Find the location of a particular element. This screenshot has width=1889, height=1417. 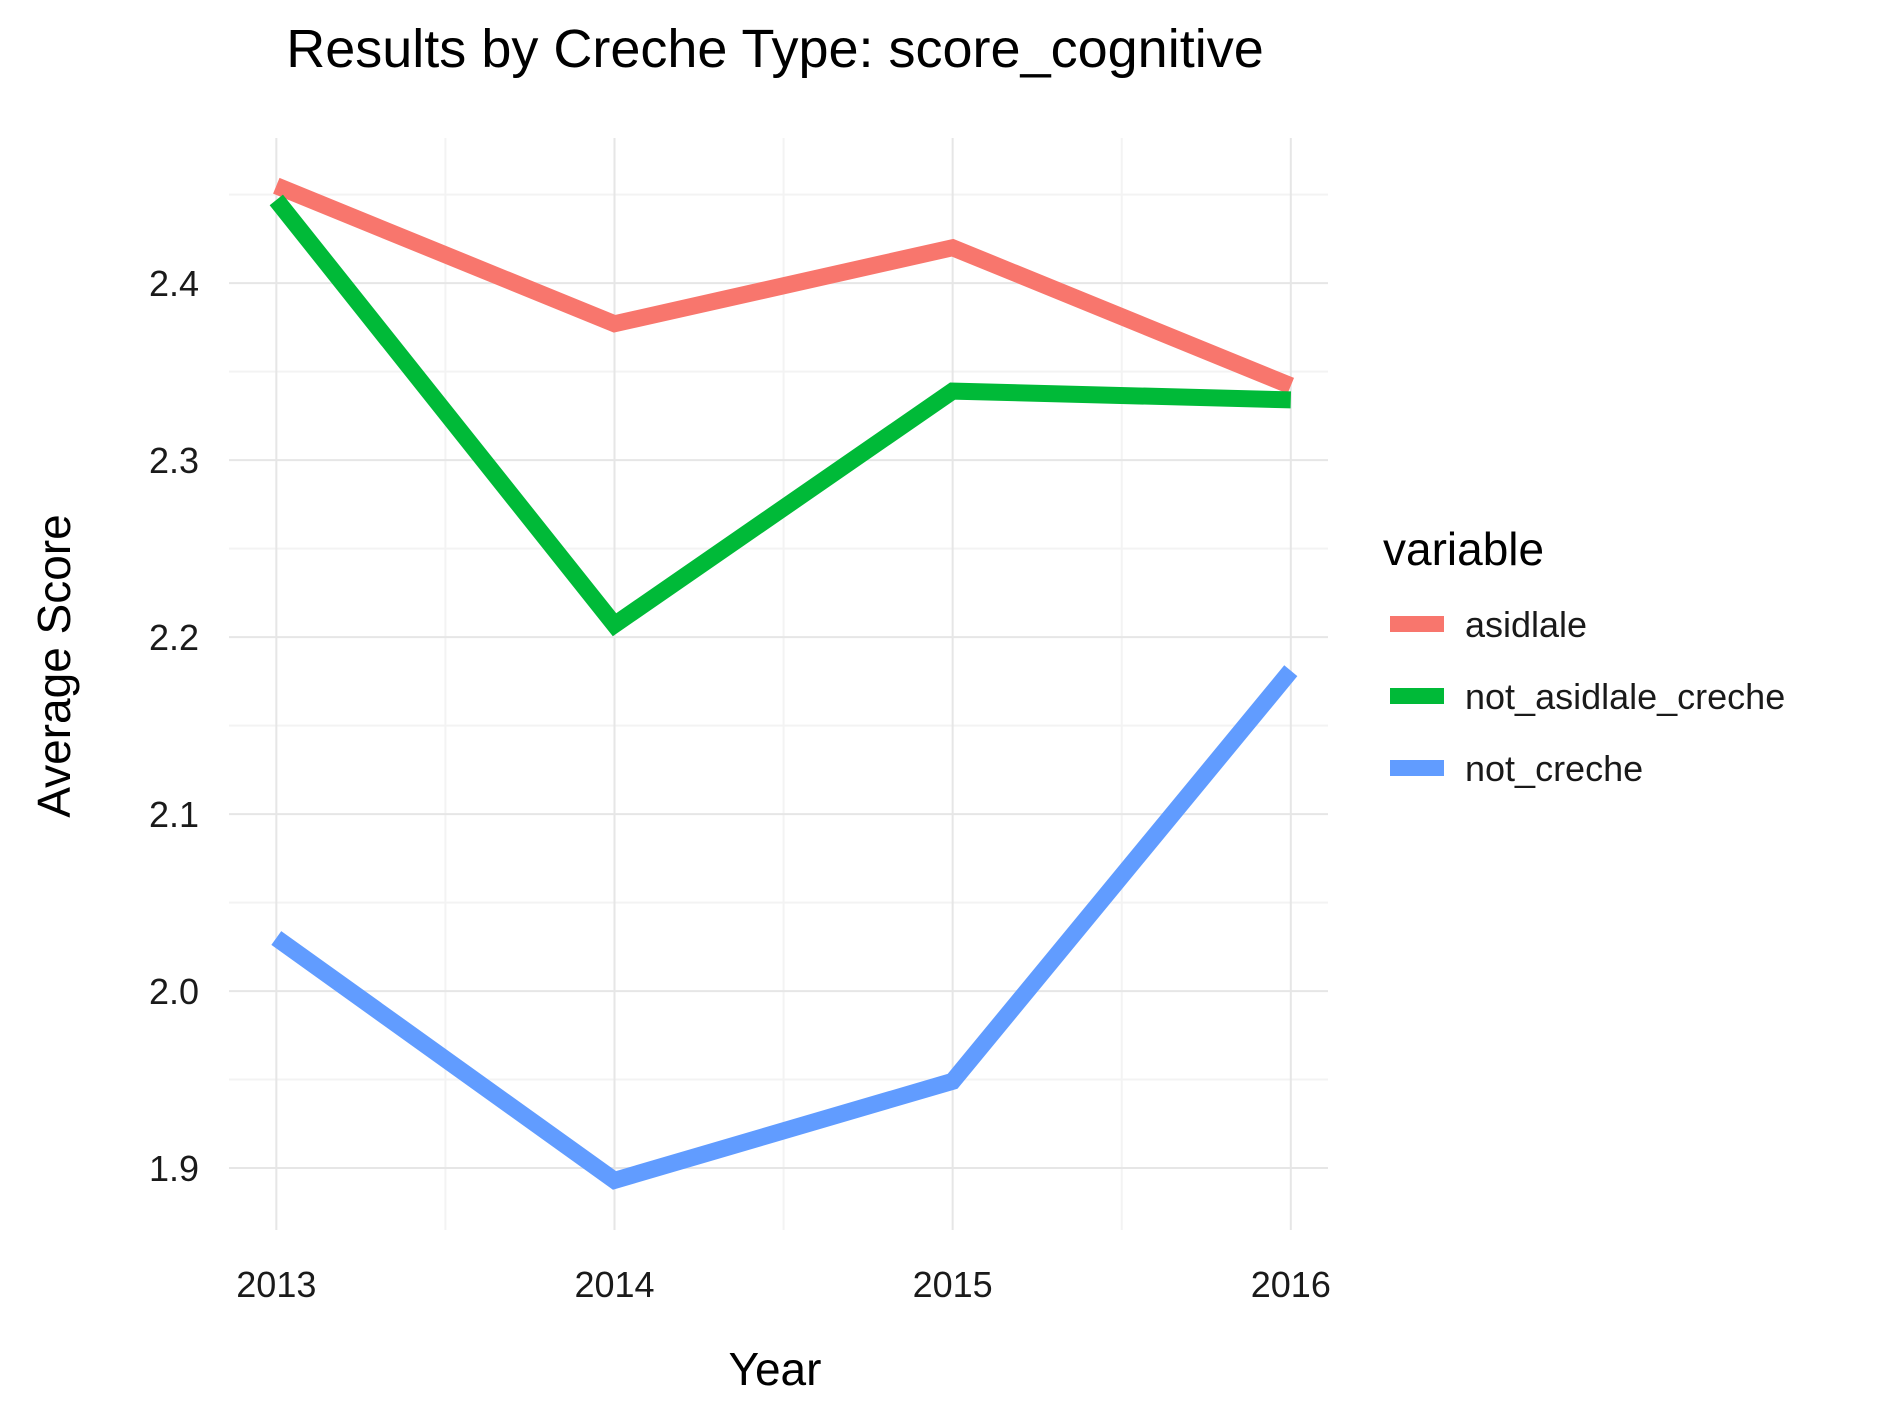

legend-label: asidlale is located at coordinates (1526, 624).